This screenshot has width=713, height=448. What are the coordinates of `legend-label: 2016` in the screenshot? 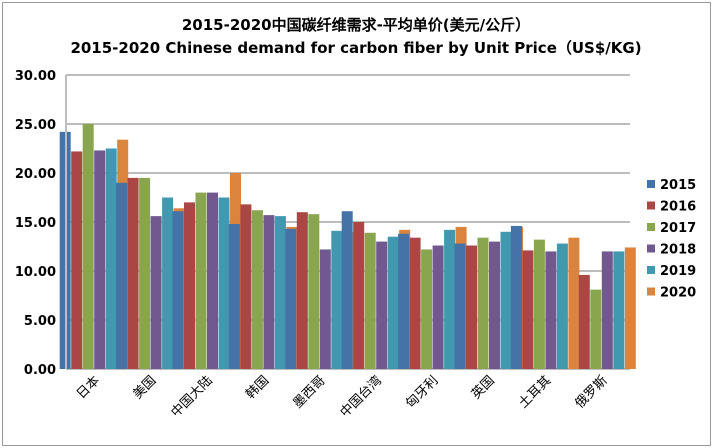 It's located at (678, 207).